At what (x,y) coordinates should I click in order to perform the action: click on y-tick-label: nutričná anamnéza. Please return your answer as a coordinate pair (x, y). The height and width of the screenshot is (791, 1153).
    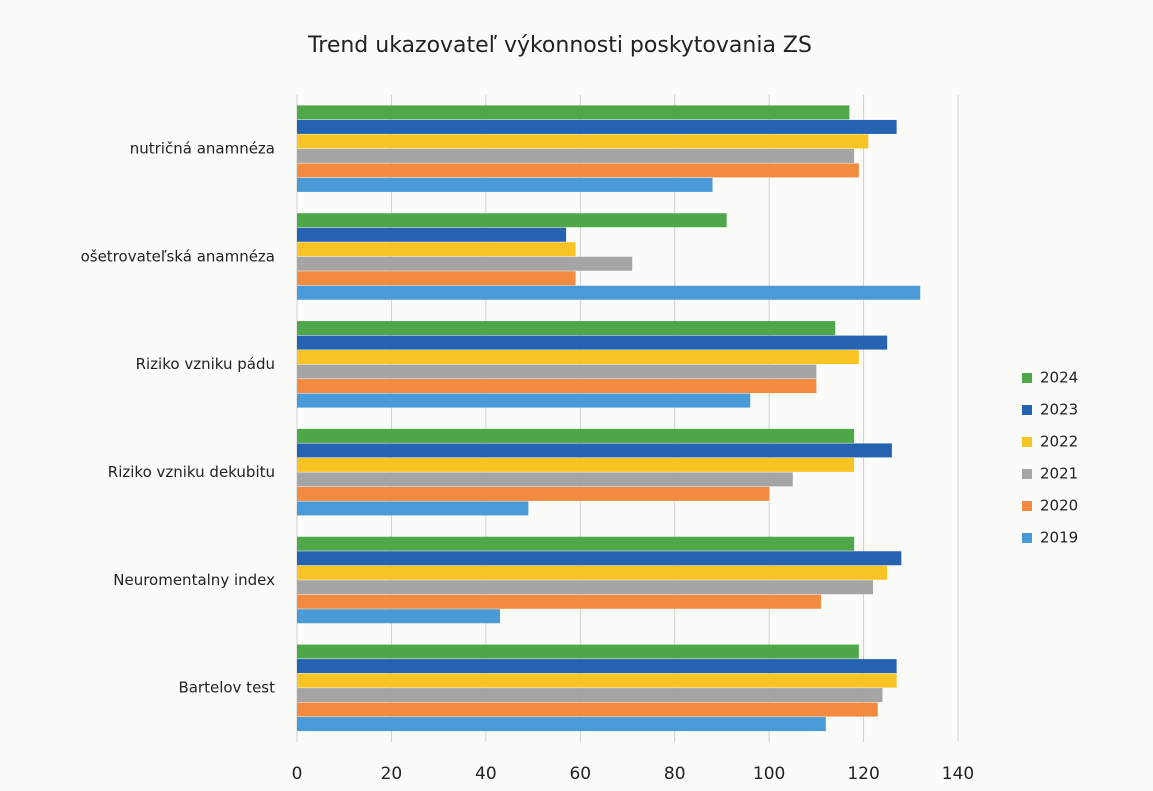
    Looking at the image, I should click on (202, 148).